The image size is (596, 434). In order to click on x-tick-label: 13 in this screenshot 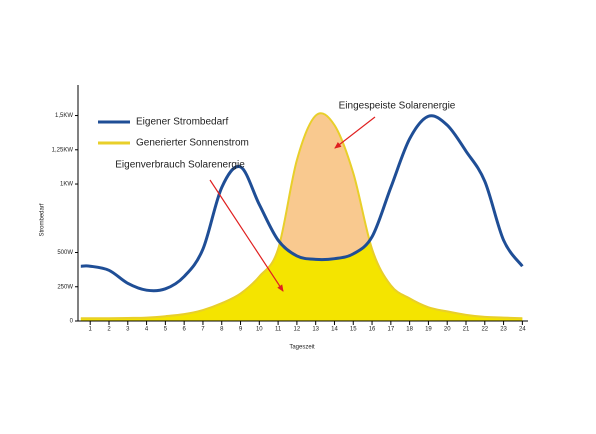, I will do `click(315, 330)`.